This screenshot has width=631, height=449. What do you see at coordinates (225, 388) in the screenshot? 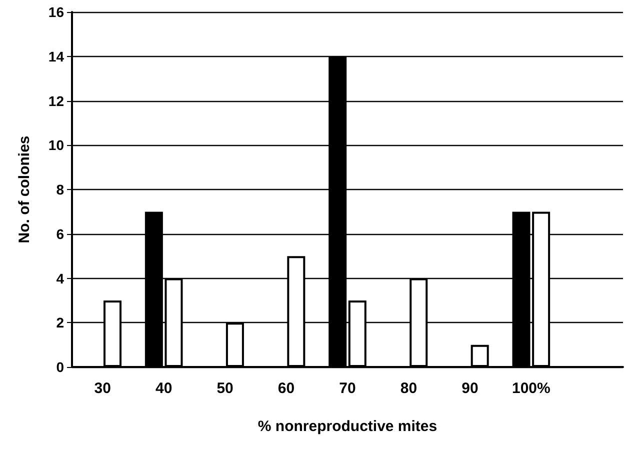
I see `x-tick-label: 50` at bounding box center [225, 388].